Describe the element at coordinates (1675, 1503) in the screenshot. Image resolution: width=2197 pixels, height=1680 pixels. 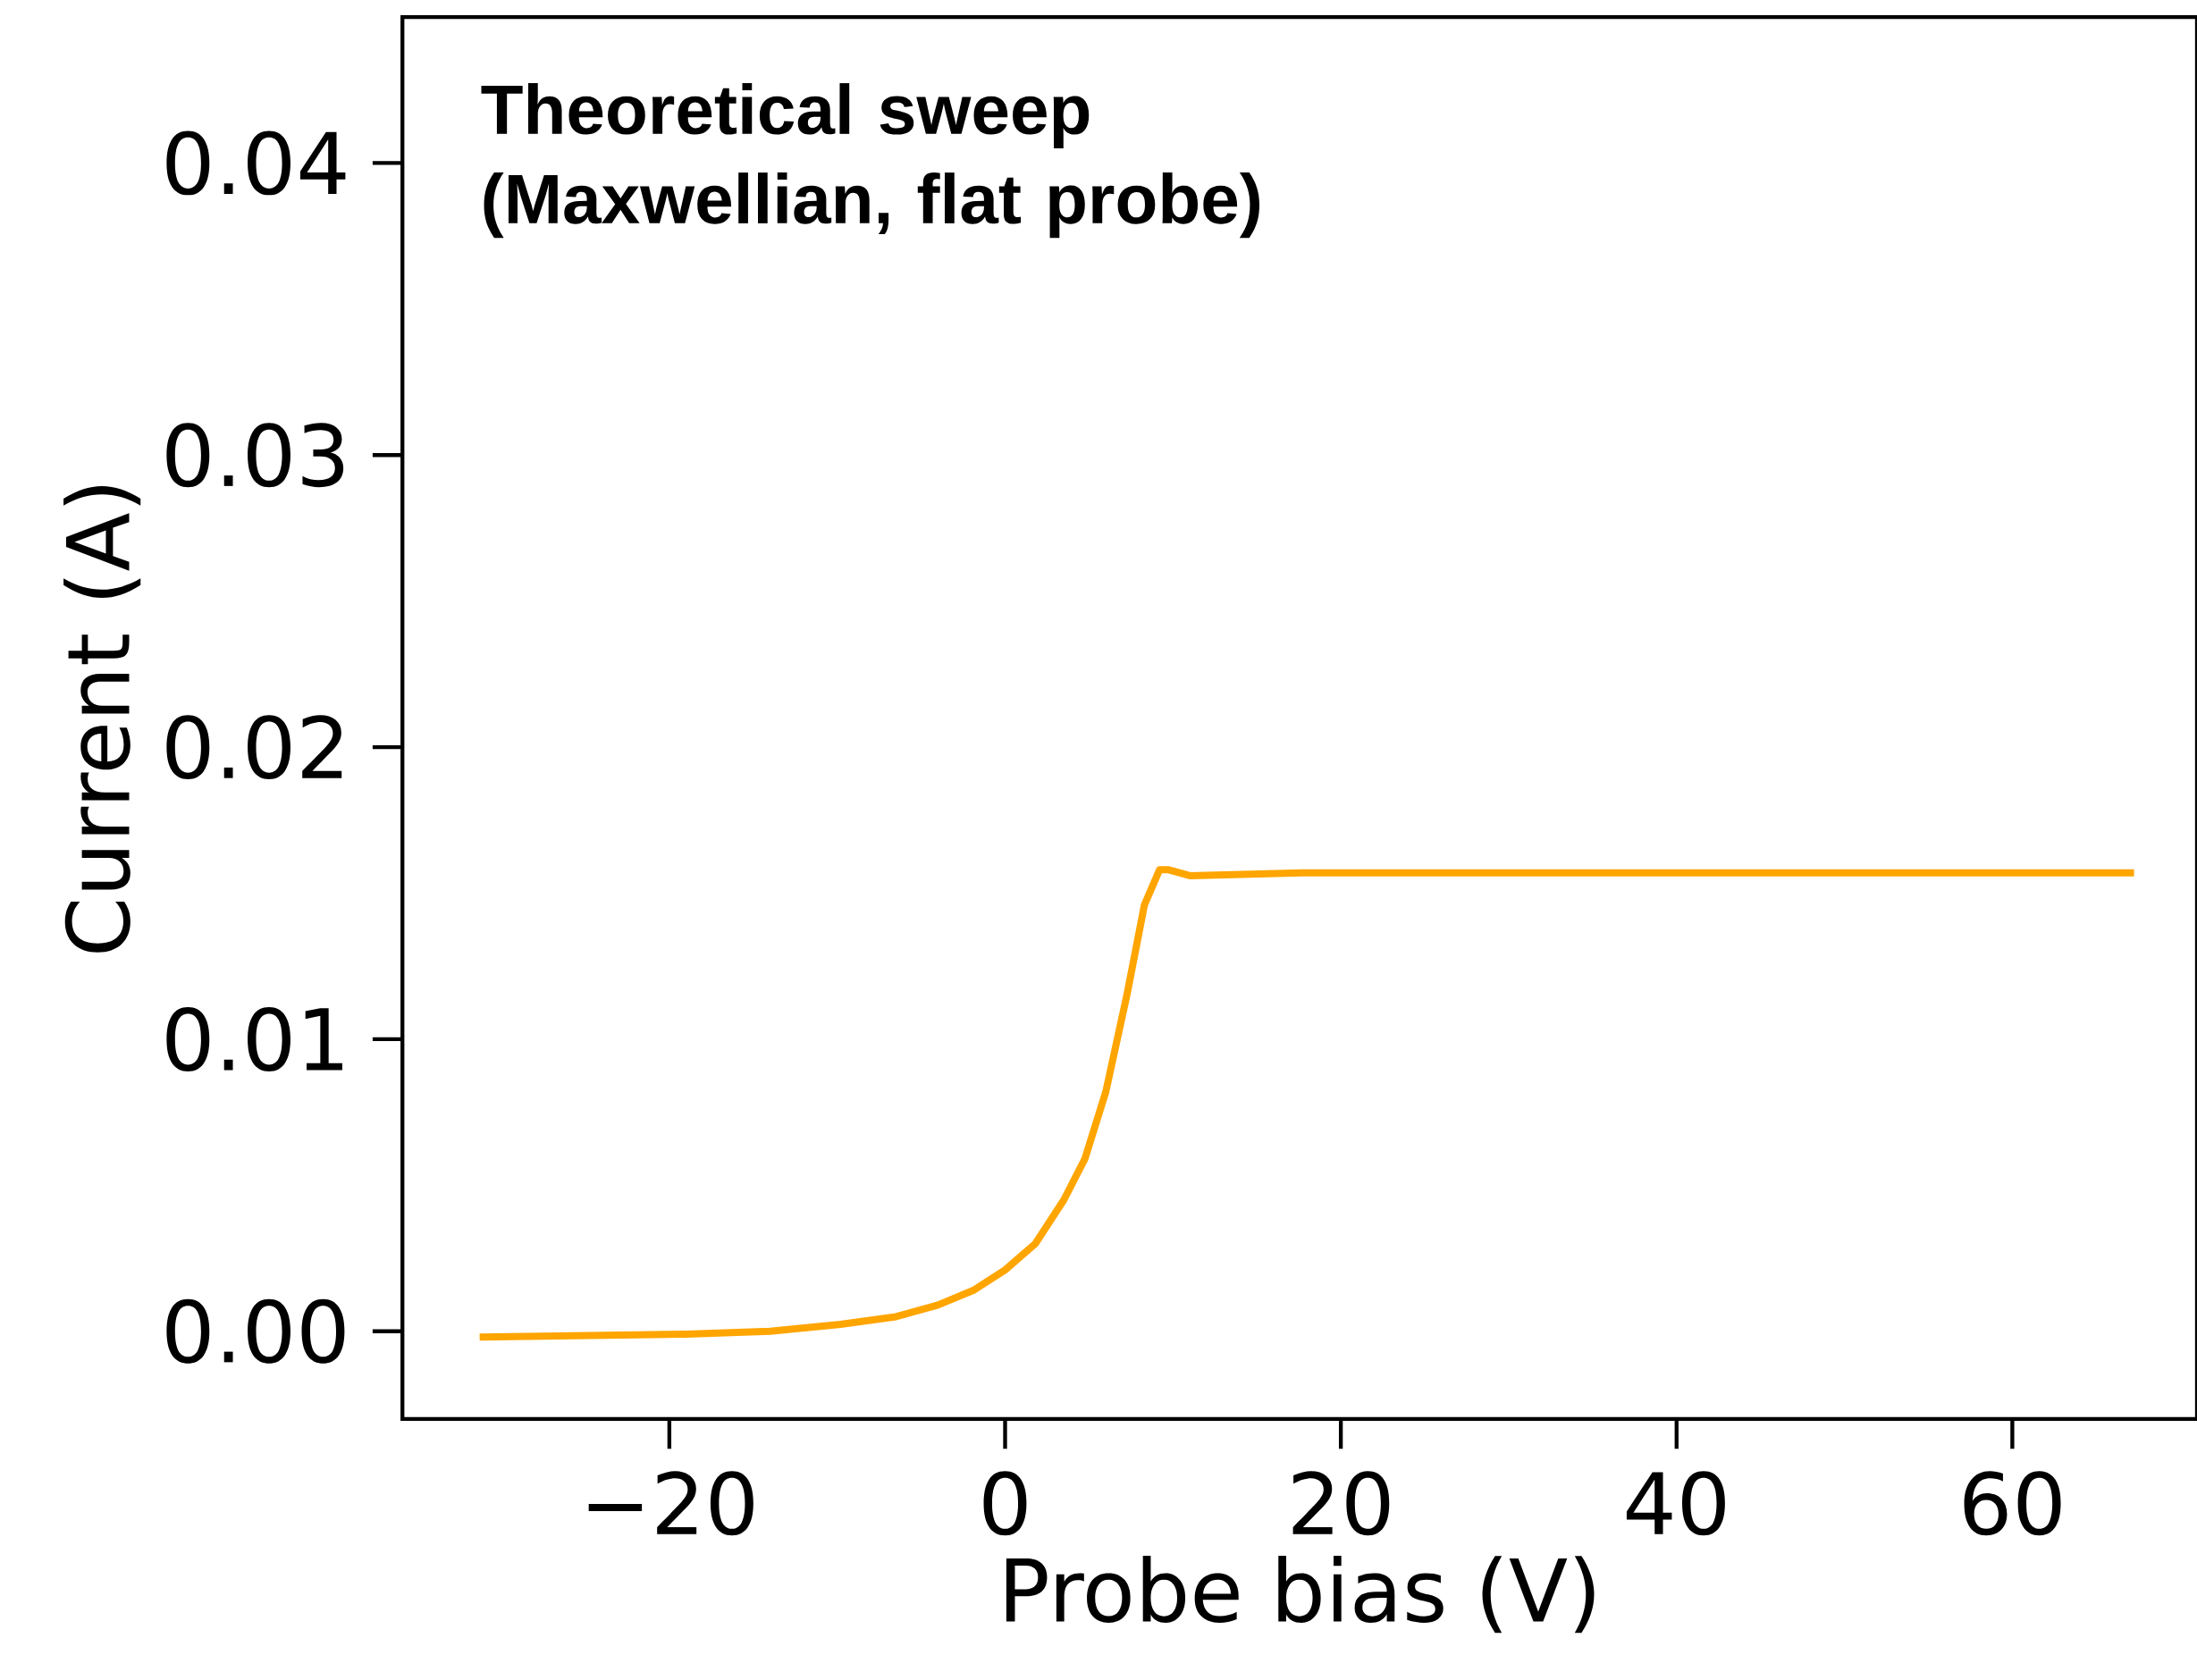
I see `x-tick-label: 40` at that location.